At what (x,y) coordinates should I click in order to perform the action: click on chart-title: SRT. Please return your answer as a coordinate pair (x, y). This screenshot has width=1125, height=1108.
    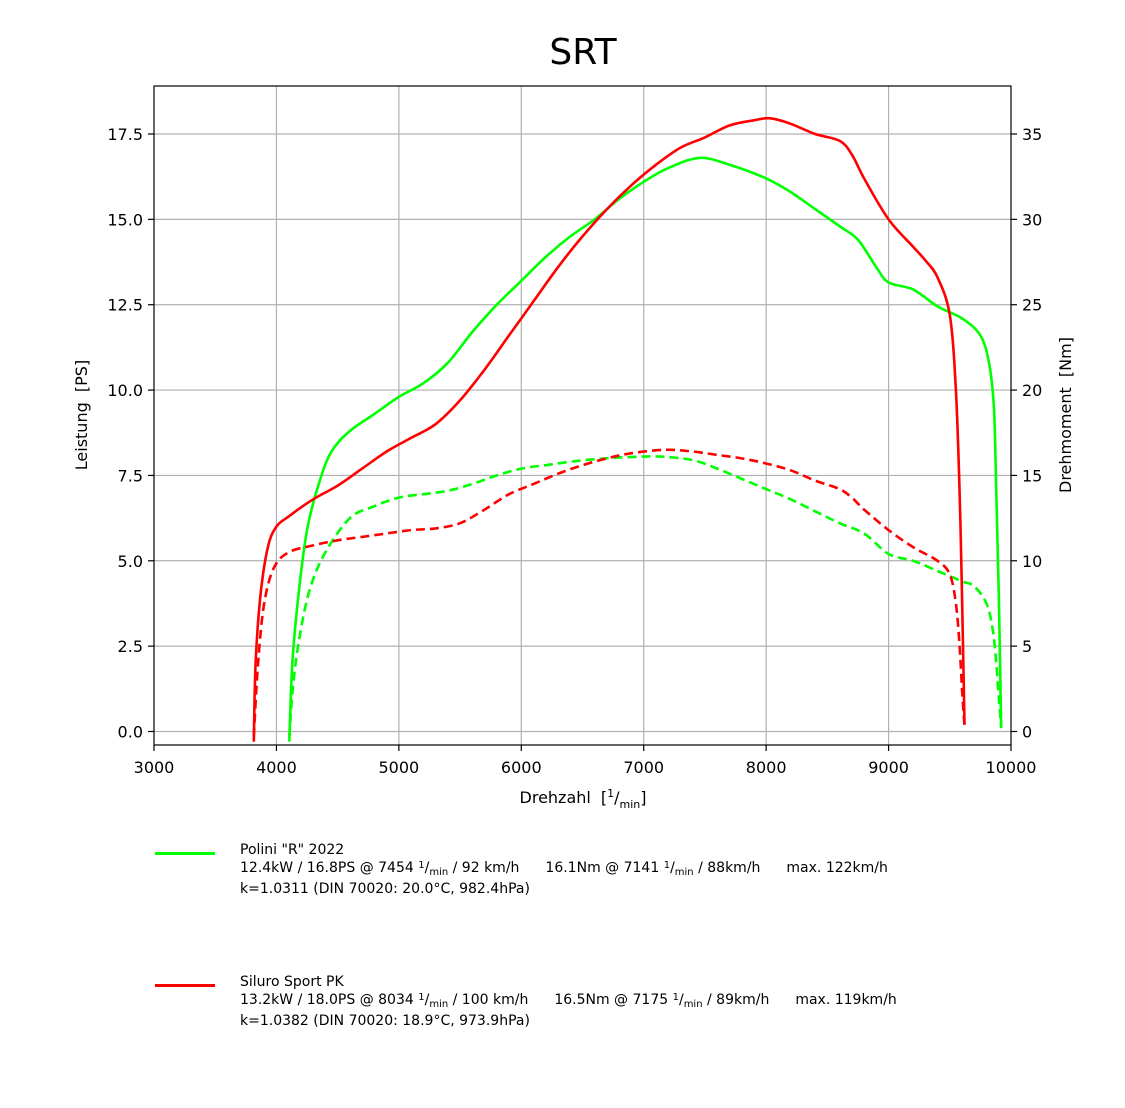
    Looking at the image, I should click on (583, 52).